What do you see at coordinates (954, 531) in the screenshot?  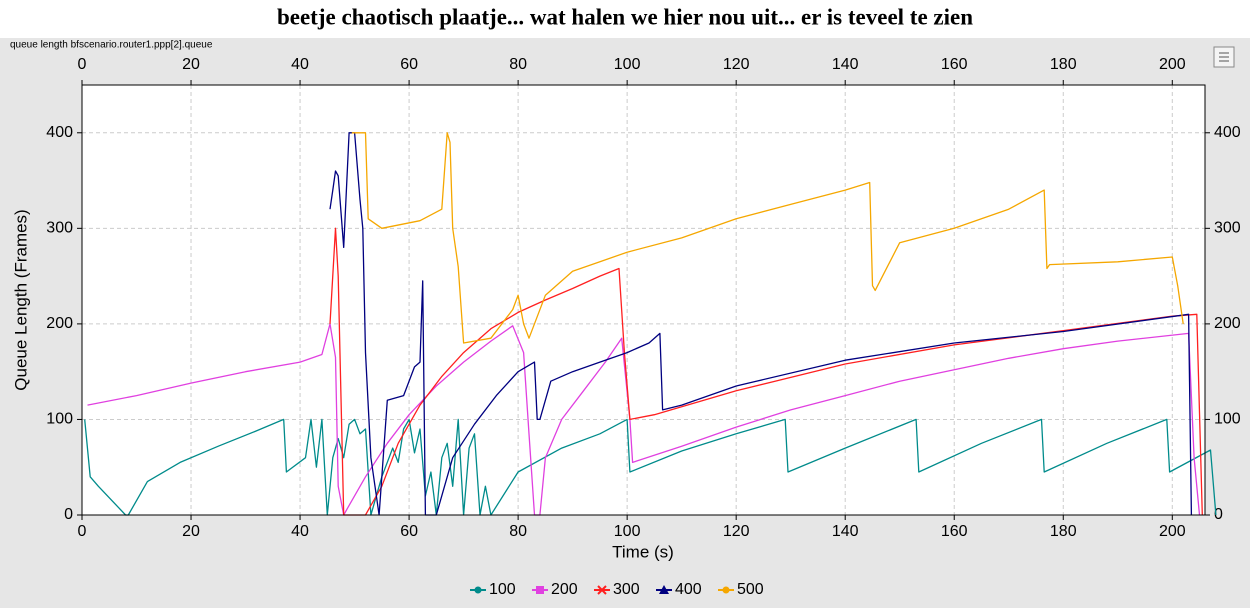 I see `x-tick-label: 160` at bounding box center [954, 531].